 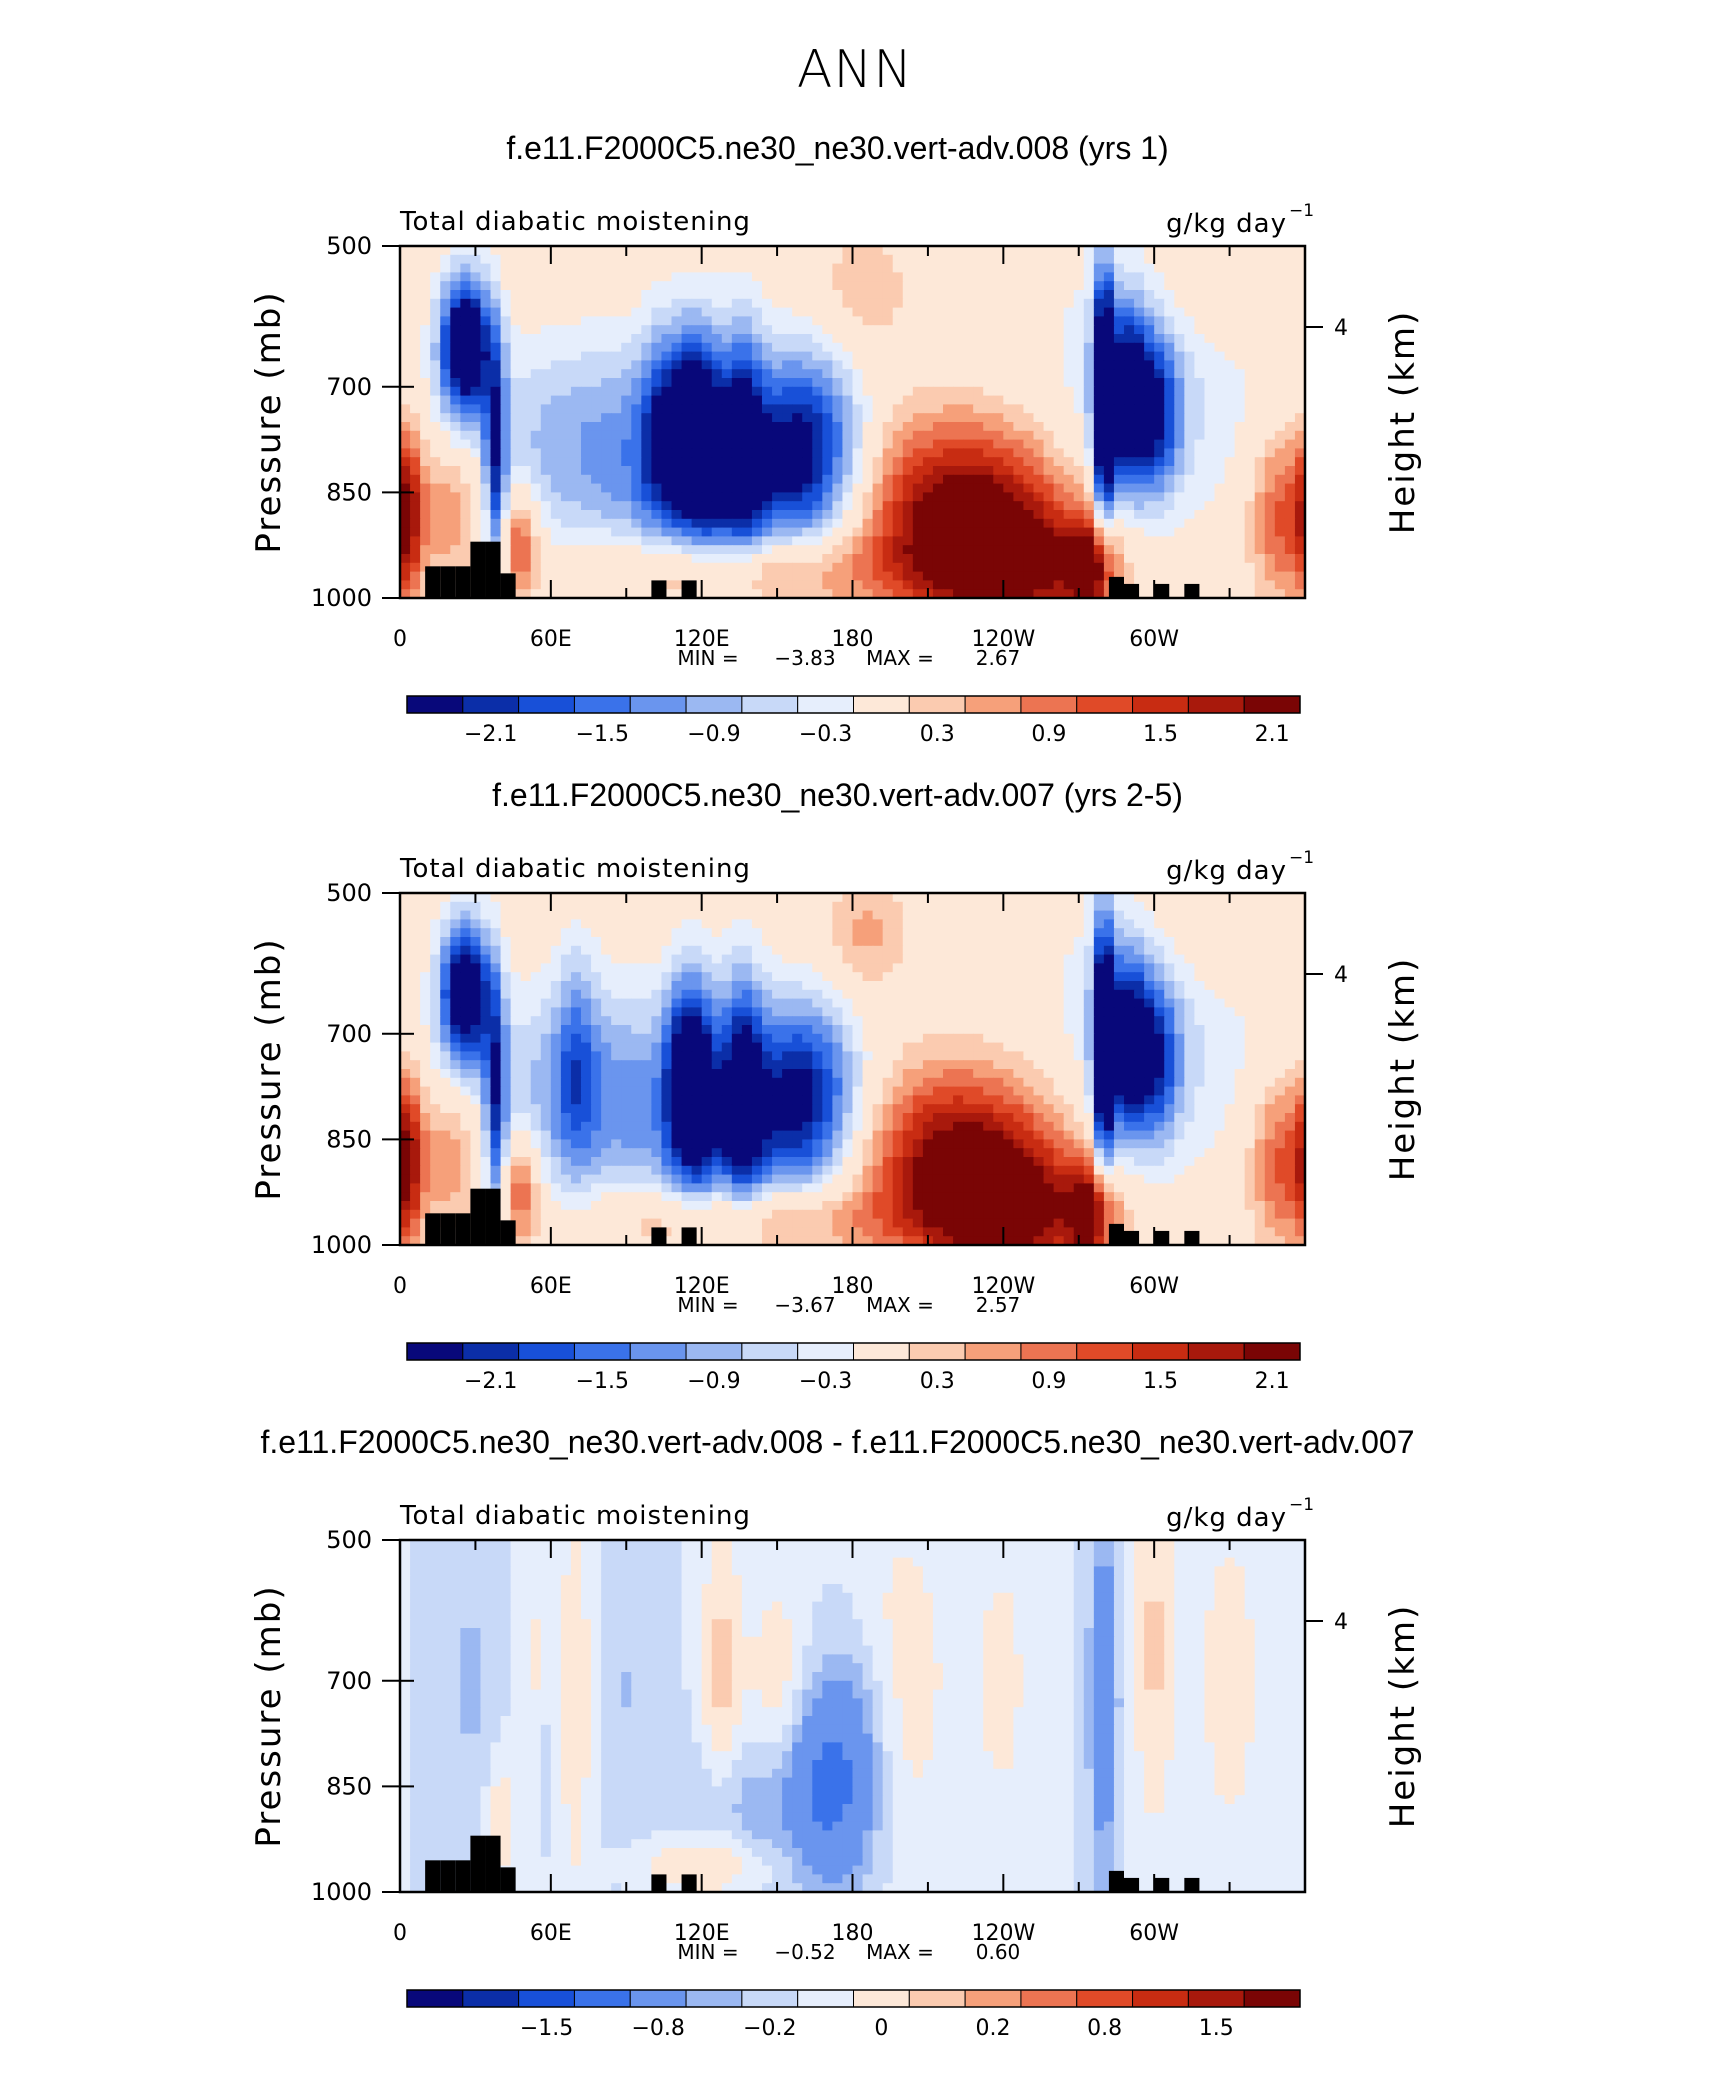 I want to click on units-label: g/kg day, so click(x=1226, y=224).